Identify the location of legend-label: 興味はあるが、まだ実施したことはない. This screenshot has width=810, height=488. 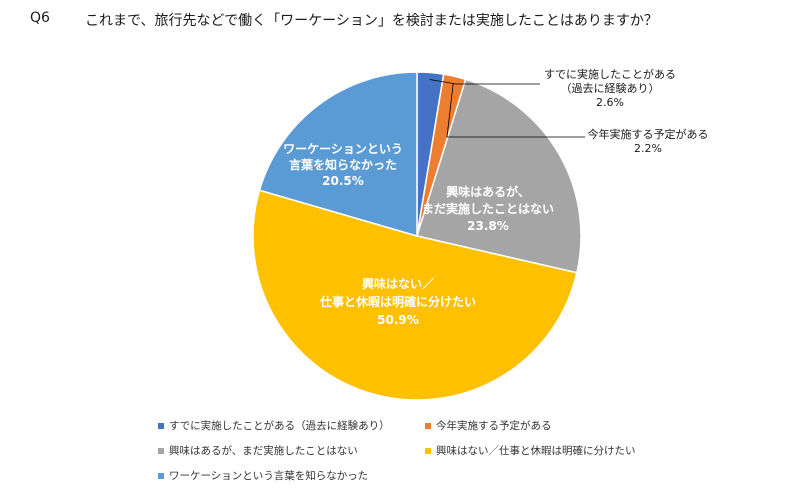
(263, 451).